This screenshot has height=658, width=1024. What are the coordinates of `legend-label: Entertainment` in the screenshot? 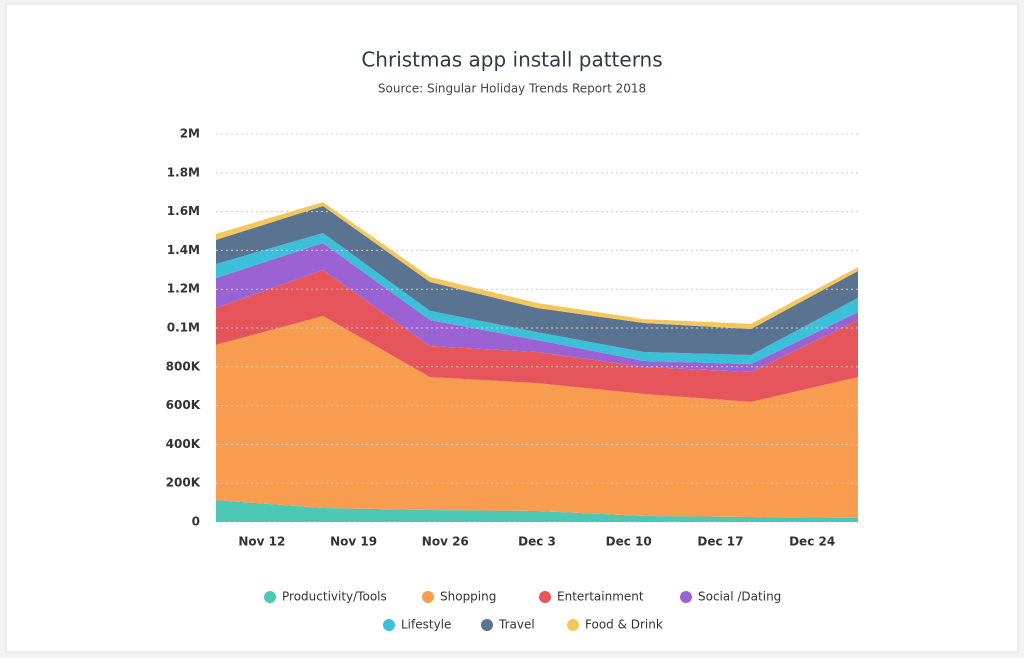 It's located at (600, 597).